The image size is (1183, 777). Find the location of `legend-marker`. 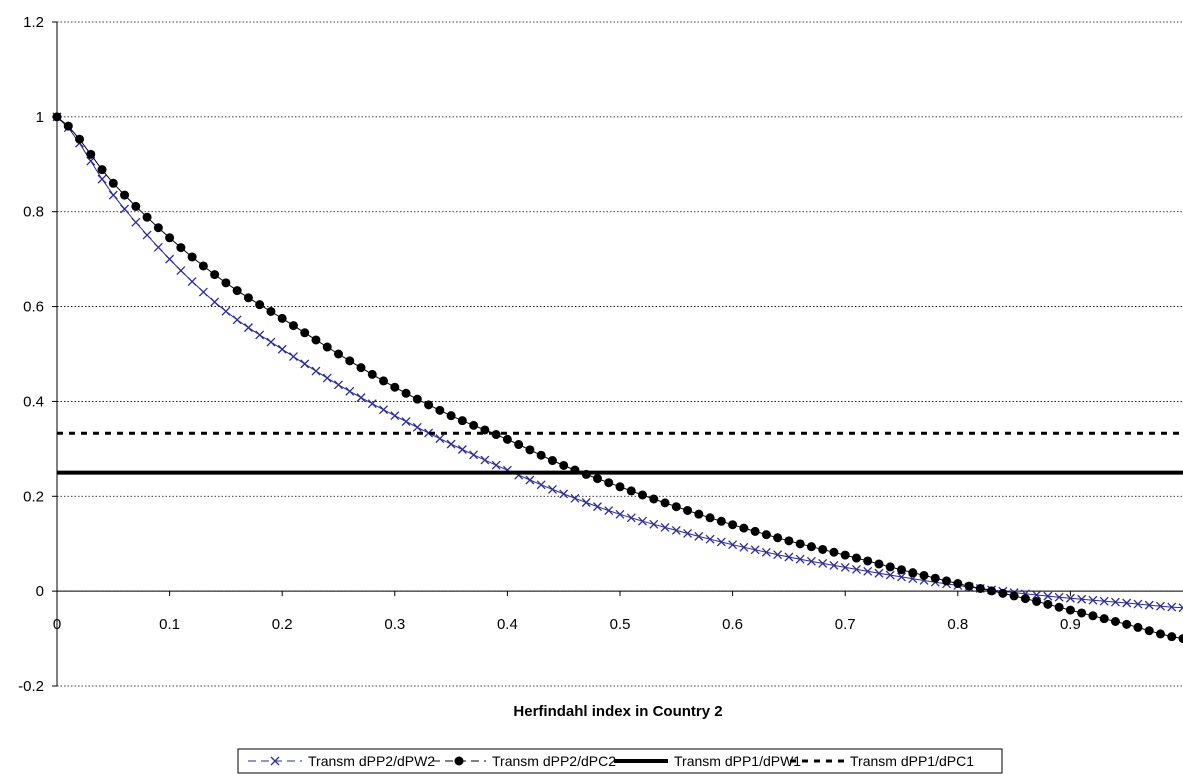

legend-marker is located at coordinates (459, 761).